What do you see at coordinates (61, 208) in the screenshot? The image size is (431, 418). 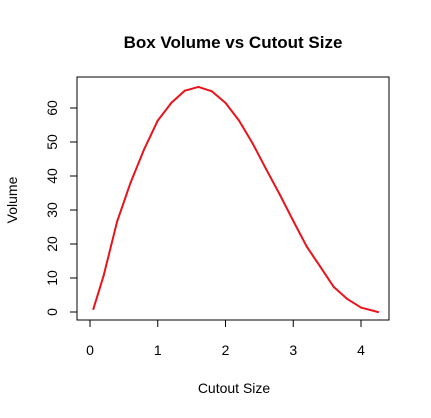 I see `y-axis: 0 10 20 30 40 50 60` at bounding box center [61, 208].